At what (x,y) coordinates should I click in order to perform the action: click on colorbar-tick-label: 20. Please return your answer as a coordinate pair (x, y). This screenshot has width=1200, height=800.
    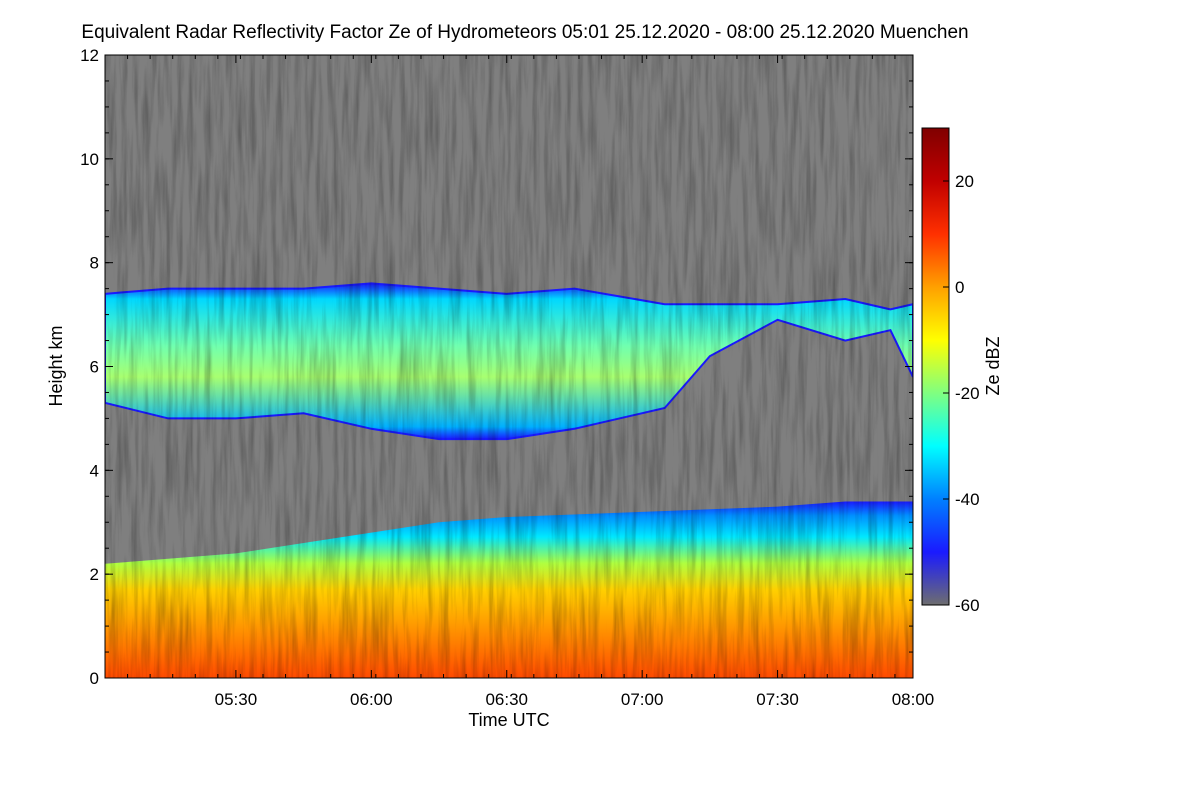
    Looking at the image, I should click on (964, 181).